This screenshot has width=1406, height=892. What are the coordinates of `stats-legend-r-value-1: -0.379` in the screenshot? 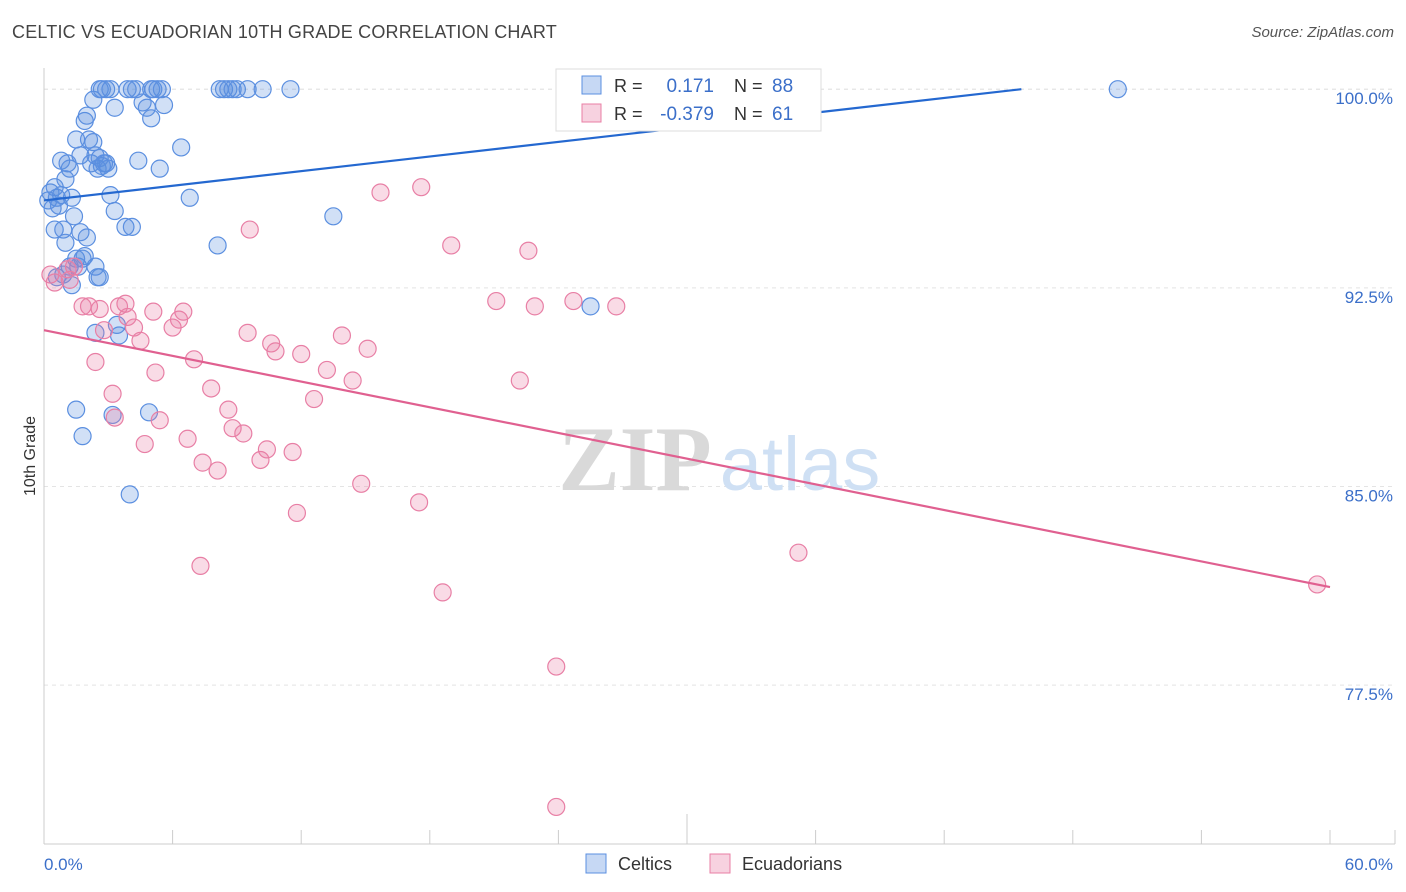 It's located at (687, 114).